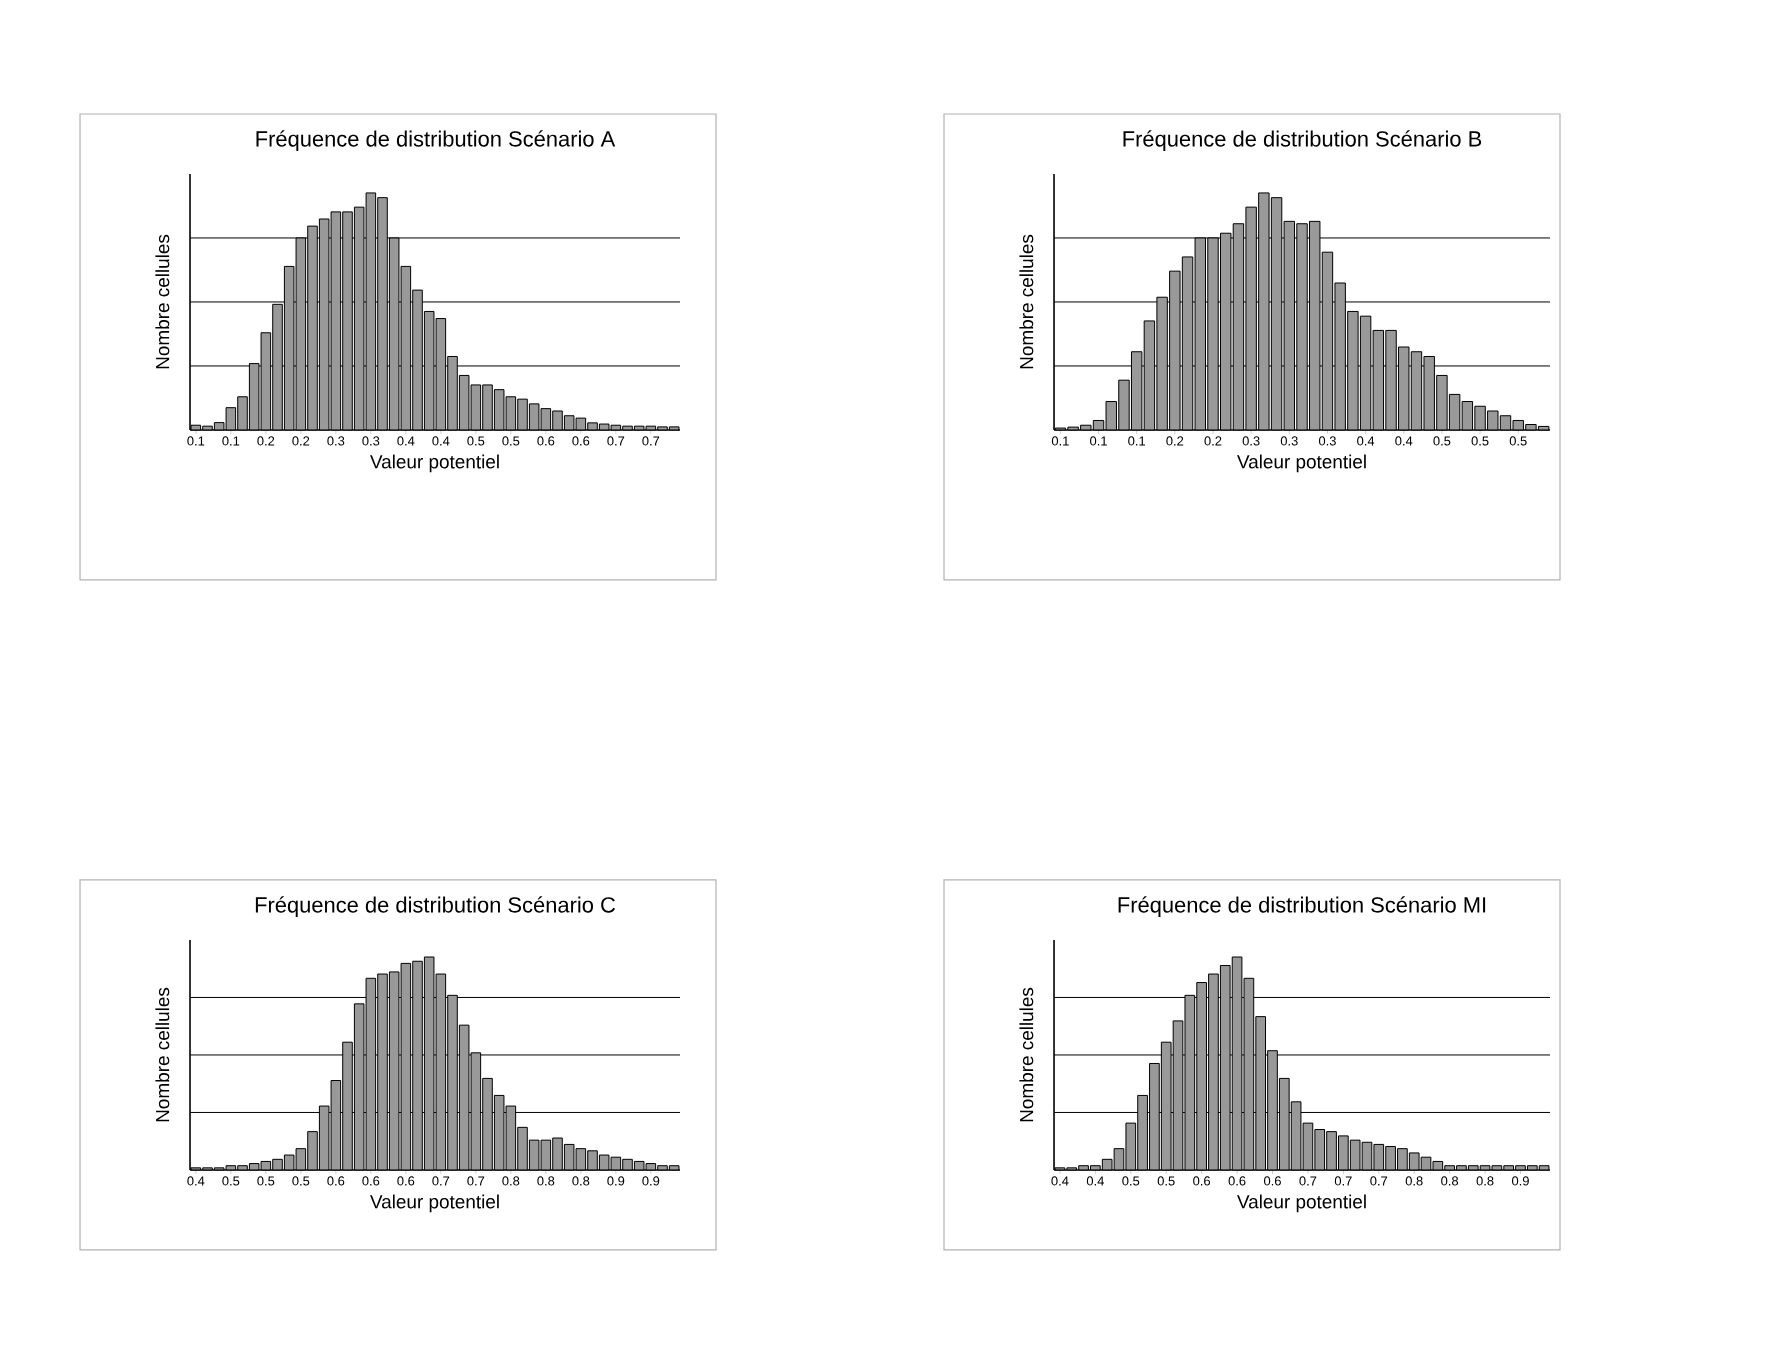 This screenshot has height=1346, width=1766. What do you see at coordinates (435, 906) in the screenshot?
I see `chart-title: Fréquence de distribution Scénario C` at bounding box center [435, 906].